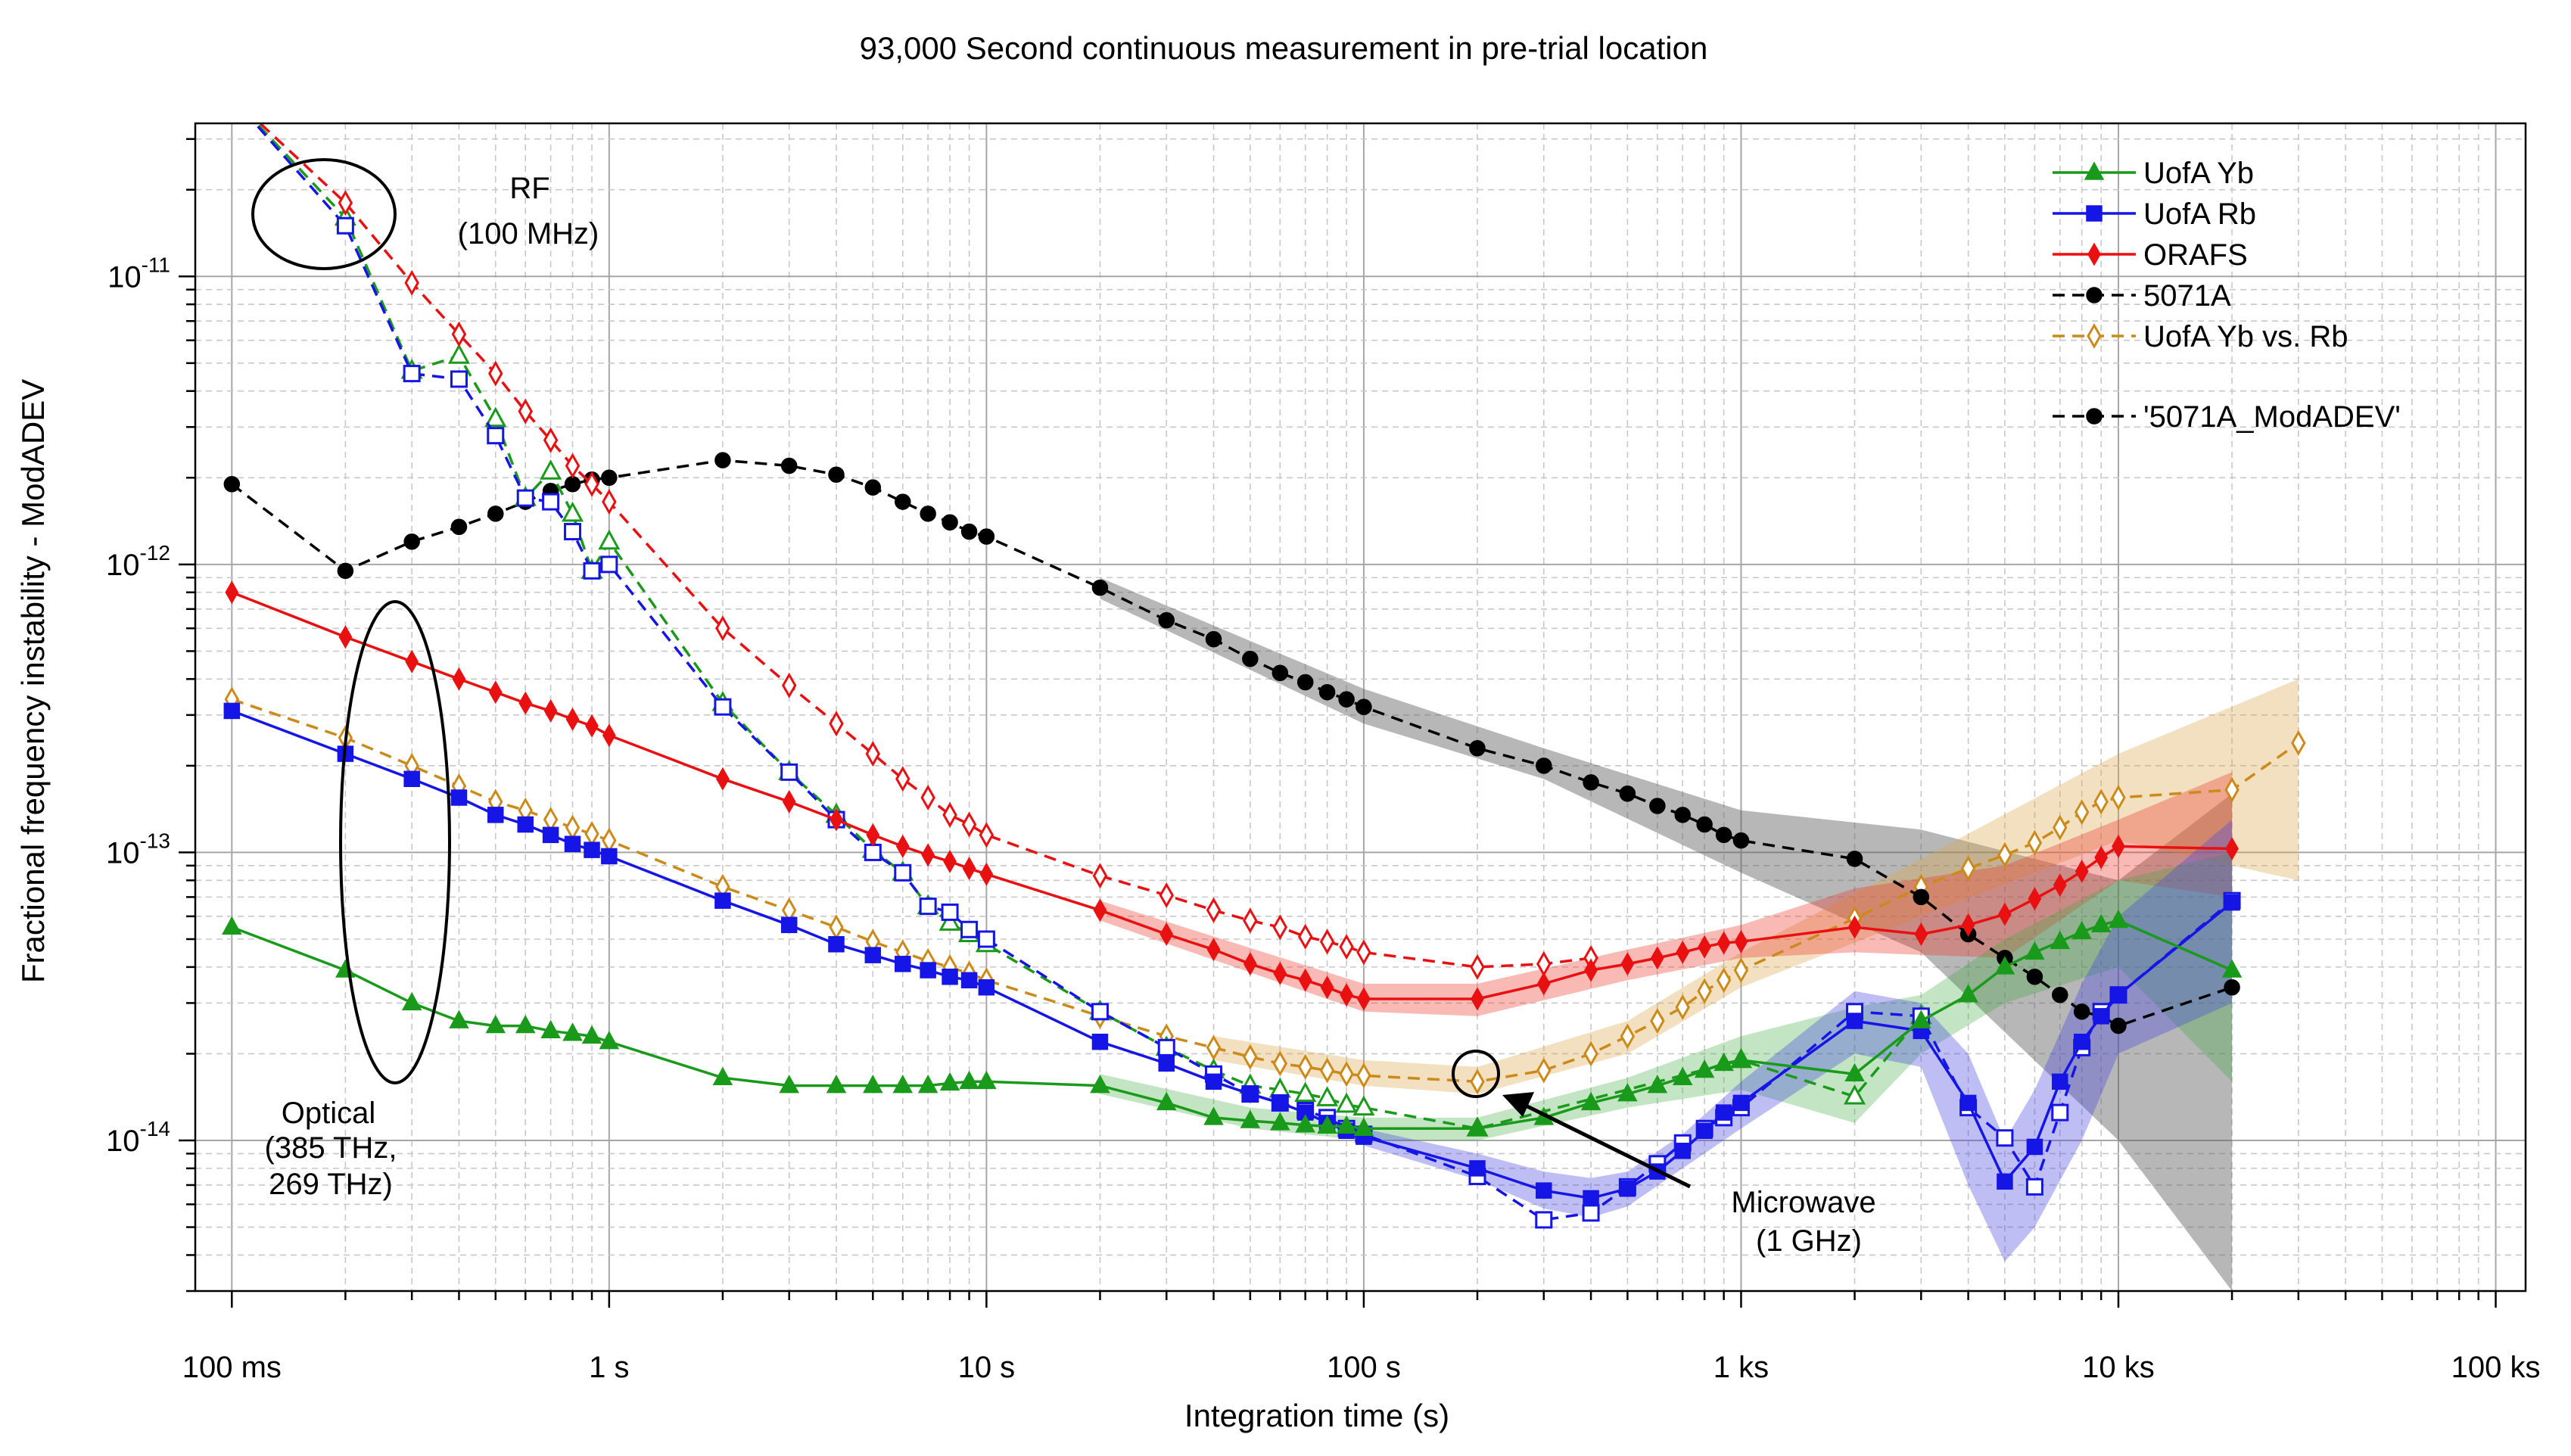 This screenshot has height=1456, width=2571. Describe the element at coordinates (1666, 894) in the screenshot. I see `band-orafs` at that location.